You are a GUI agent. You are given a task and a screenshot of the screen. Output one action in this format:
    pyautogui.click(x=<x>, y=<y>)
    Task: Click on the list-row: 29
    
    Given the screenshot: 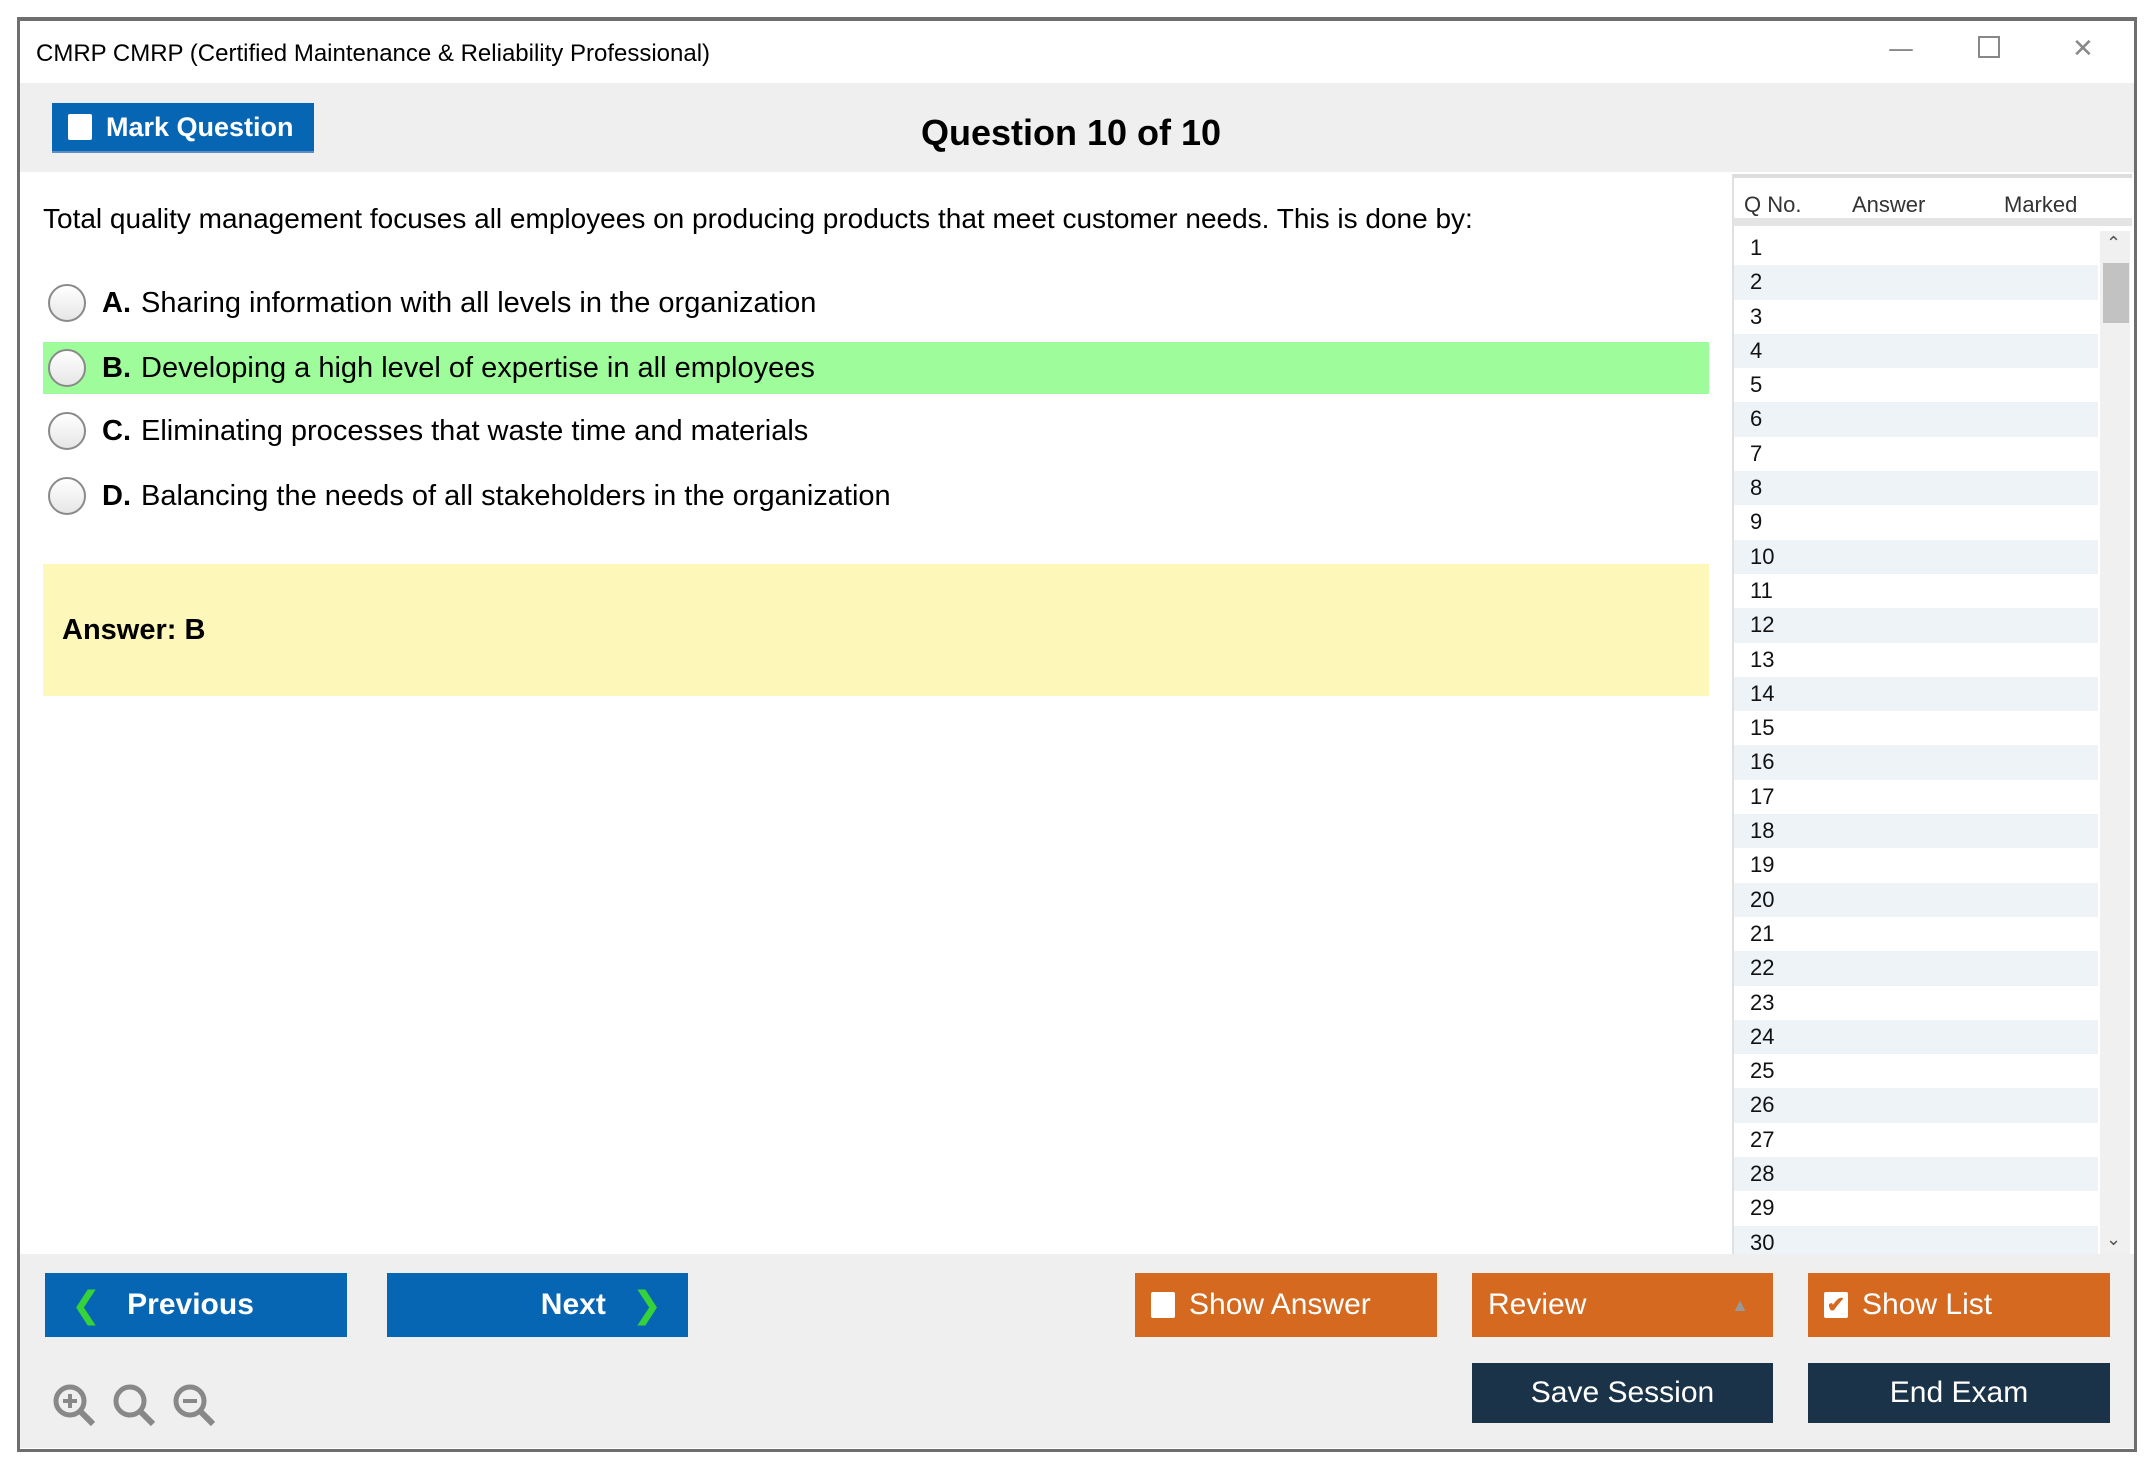 What is the action you would take?
    pyautogui.click(x=1762, y=1208)
    